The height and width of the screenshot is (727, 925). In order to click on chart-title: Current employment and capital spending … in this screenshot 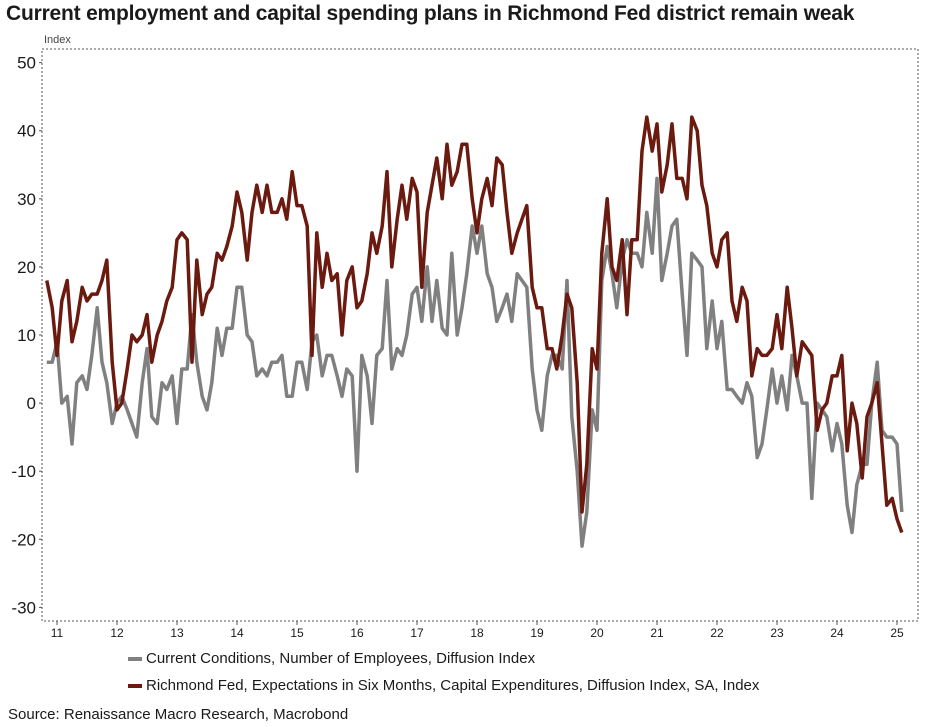, I will do `click(430, 13)`.